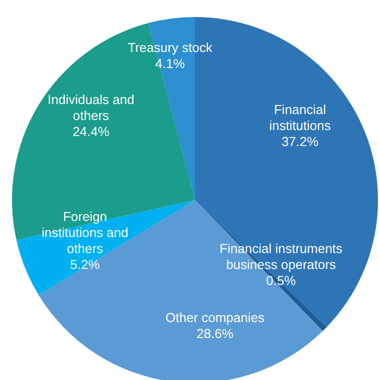 This screenshot has height=380, width=379. Describe the element at coordinates (215, 333) in the screenshot. I see `data-label: 28.6%` at that location.